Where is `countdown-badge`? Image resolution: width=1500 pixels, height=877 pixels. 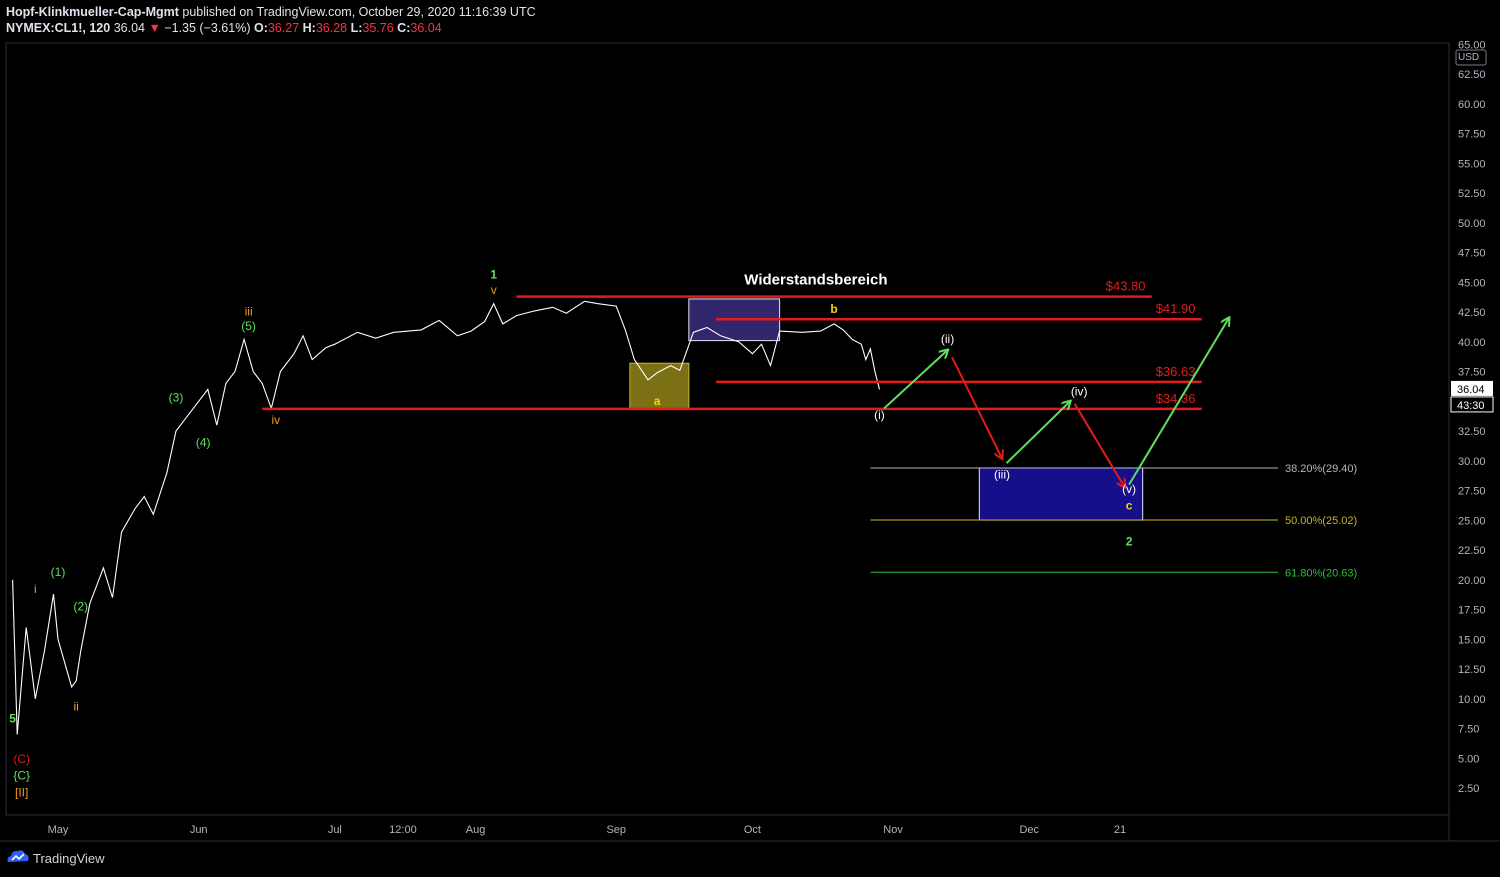
countdown-badge is located at coordinates (1472, 404).